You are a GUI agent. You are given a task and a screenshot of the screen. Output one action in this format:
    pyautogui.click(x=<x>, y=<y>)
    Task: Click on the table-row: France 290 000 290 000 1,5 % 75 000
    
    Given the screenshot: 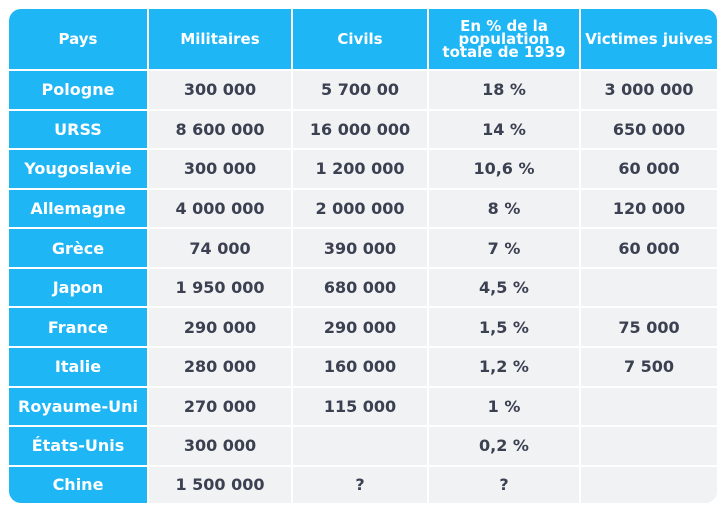 What is the action you would take?
    pyautogui.click(x=363, y=328)
    